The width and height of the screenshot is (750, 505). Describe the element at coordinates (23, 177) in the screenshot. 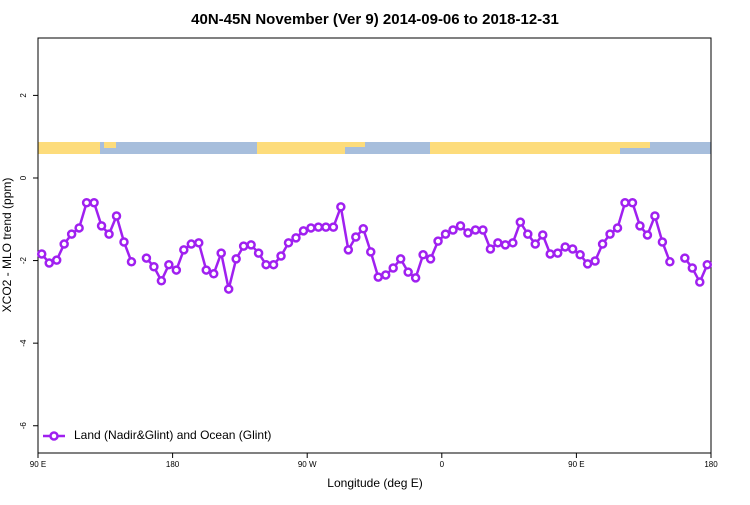

I see `y-tick-label: 0` at that location.